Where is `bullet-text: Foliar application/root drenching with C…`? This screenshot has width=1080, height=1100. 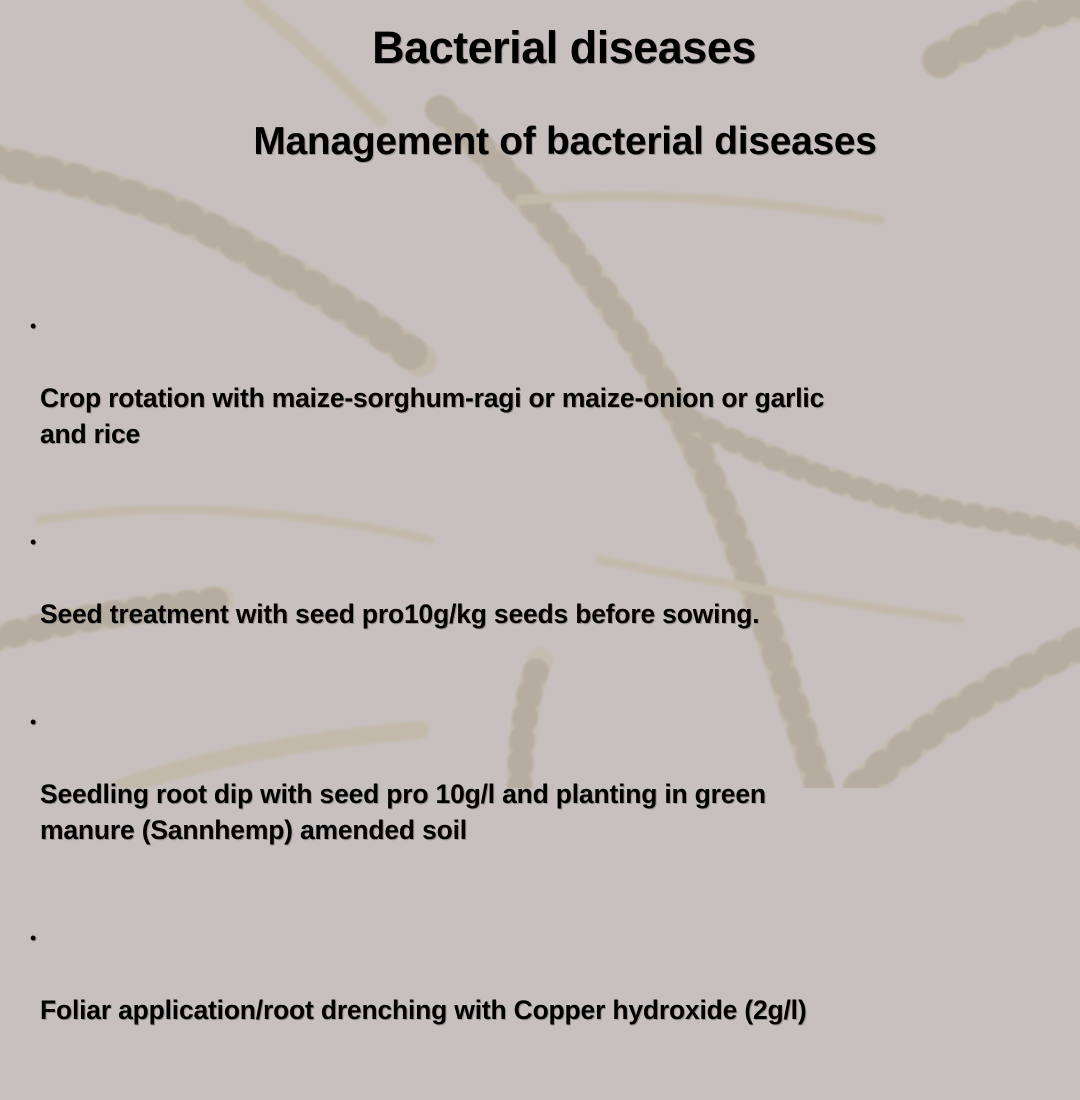
bullet-text: Foliar application/root drenching with C… is located at coordinates (423, 1010).